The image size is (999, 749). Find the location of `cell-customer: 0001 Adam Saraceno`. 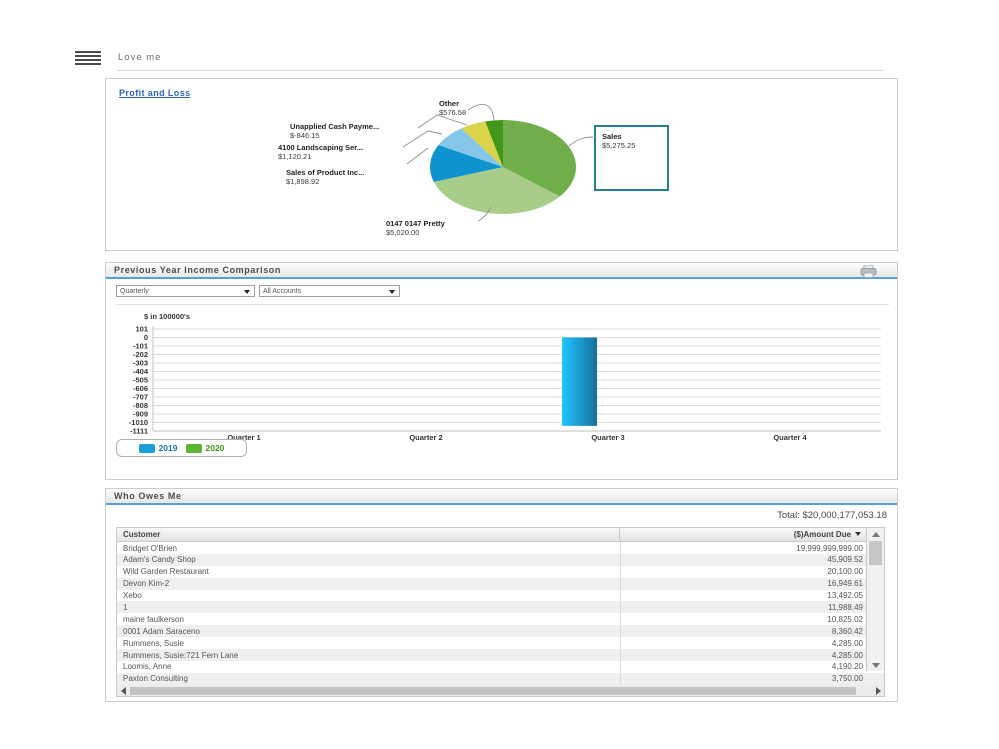

cell-customer: 0001 Adam Saraceno is located at coordinates (369, 631).